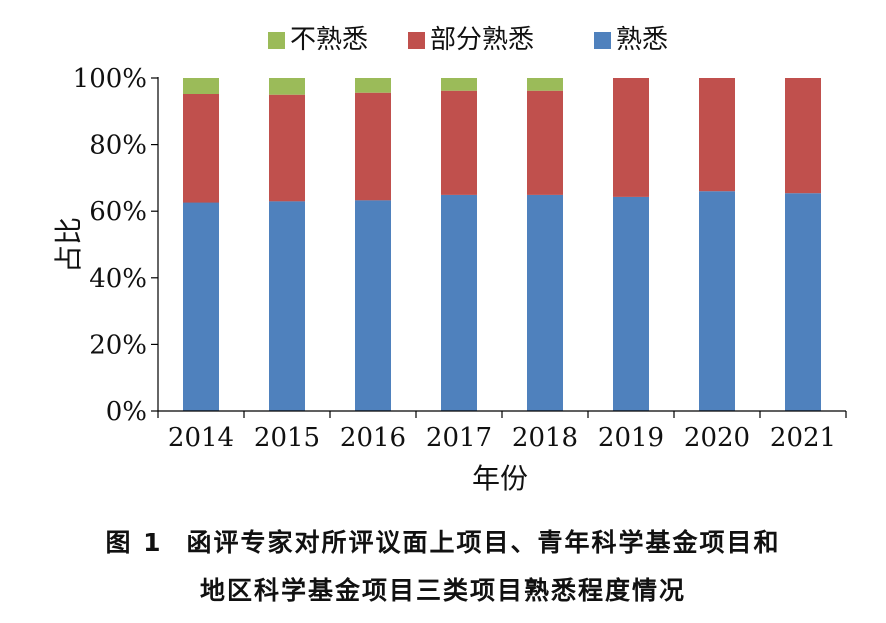 Image resolution: width=886 pixels, height=623 pixels. What do you see at coordinates (545, 438) in the screenshot?
I see `x-tick-label: 2018` at bounding box center [545, 438].